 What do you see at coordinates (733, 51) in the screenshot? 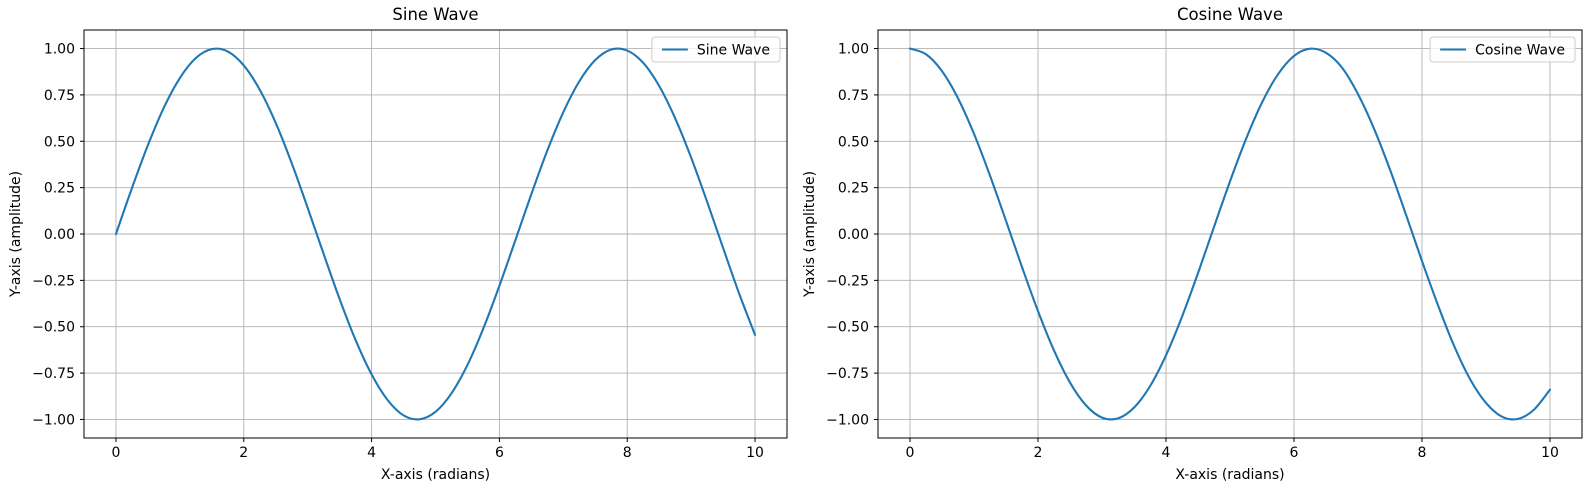
I see `legend-label: Sine Wave` at bounding box center [733, 51].